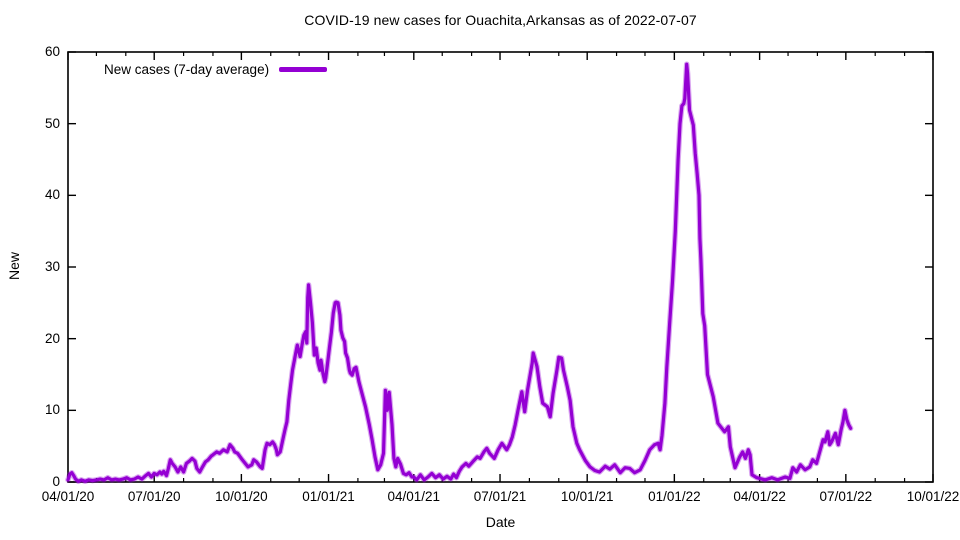 This screenshot has width=960, height=540. What do you see at coordinates (587, 496) in the screenshot?
I see `x-tick-label: 10/01/21` at bounding box center [587, 496].